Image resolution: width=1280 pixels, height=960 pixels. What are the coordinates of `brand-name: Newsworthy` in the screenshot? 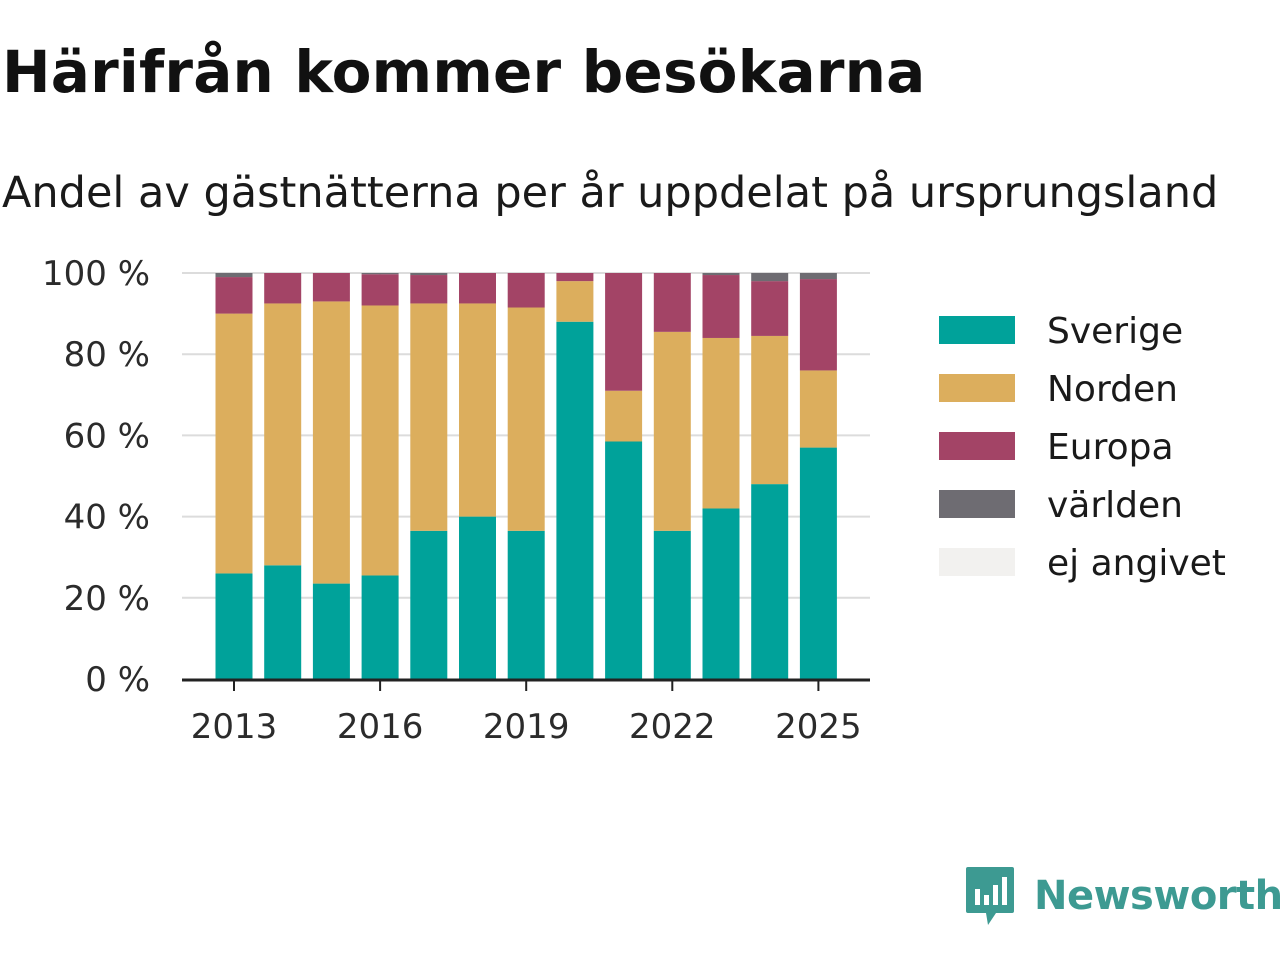 It's located at (1157, 896).